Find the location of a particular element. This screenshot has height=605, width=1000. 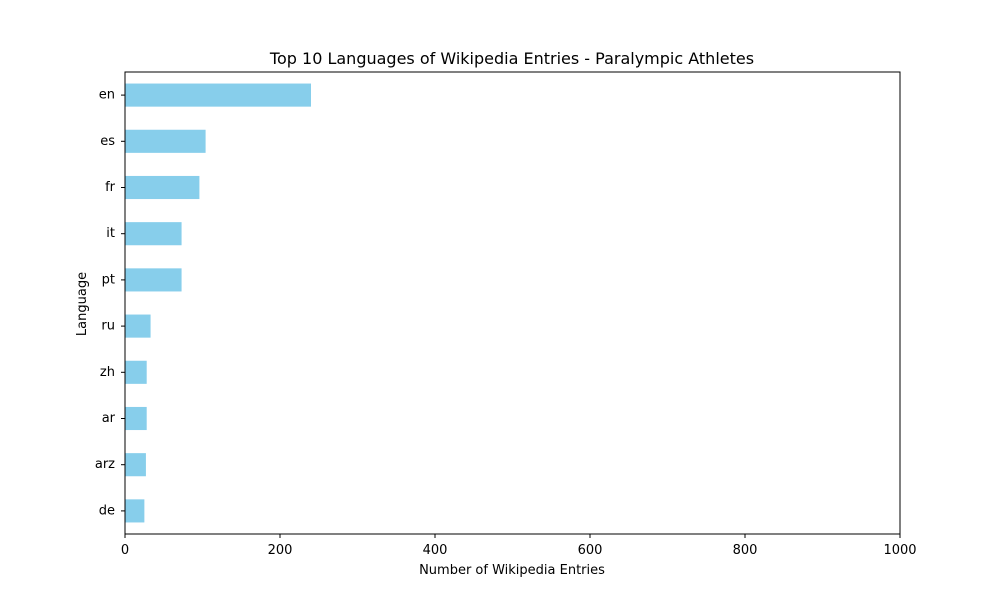

y-tick-label-fr: fr is located at coordinates (110, 187).